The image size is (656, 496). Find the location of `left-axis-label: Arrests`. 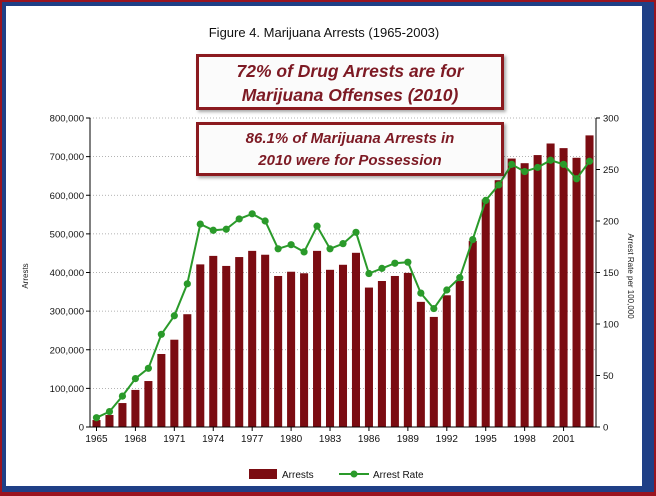

left-axis-label: Arrests is located at coordinates (25, 275).